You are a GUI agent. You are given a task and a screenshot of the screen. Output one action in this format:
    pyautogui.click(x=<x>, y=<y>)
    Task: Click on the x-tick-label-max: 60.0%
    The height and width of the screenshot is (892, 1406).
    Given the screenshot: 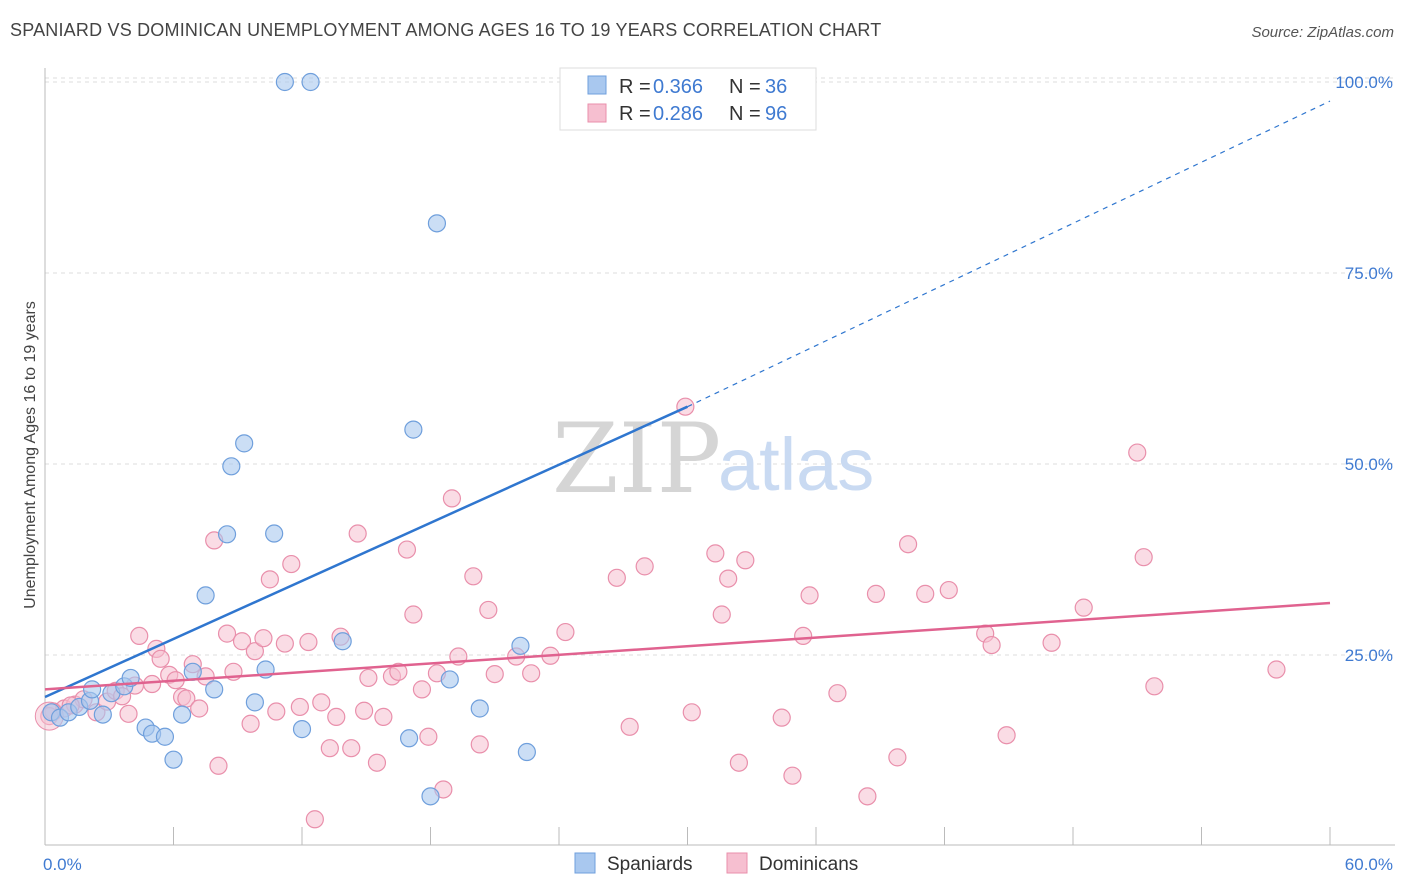 What is the action you would take?
    pyautogui.click(x=1369, y=864)
    